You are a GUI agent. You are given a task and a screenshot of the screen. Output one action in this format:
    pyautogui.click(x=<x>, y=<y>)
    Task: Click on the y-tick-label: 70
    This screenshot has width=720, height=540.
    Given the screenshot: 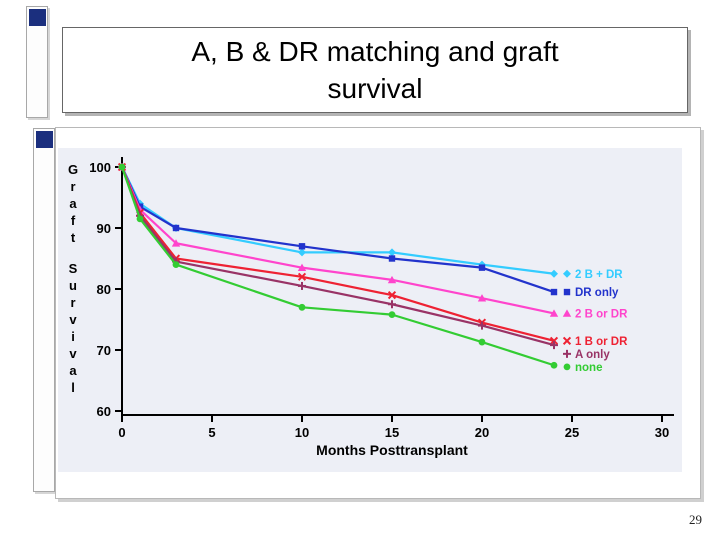 What is the action you would take?
    pyautogui.click(x=104, y=350)
    